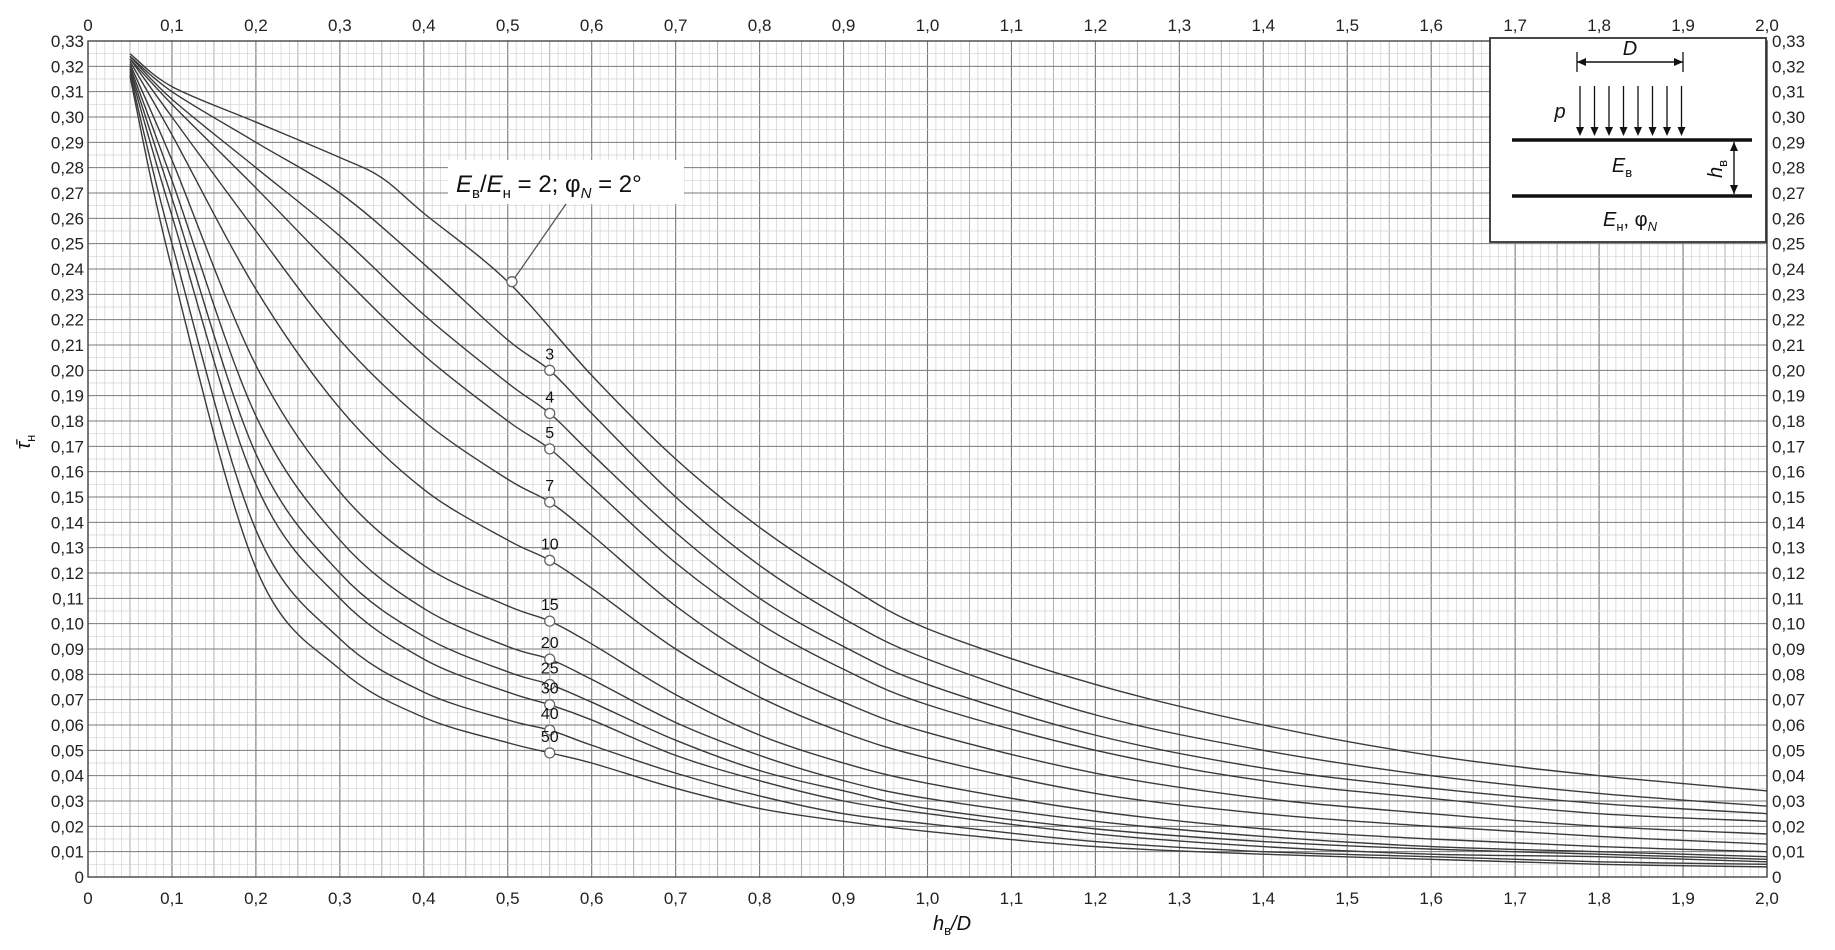 The height and width of the screenshot is (950, 1835). What do you see at coordinates (67, 624) in the screenshot?
I see `y-tick-label-left: 0,10` at bounding box center [67, 624].